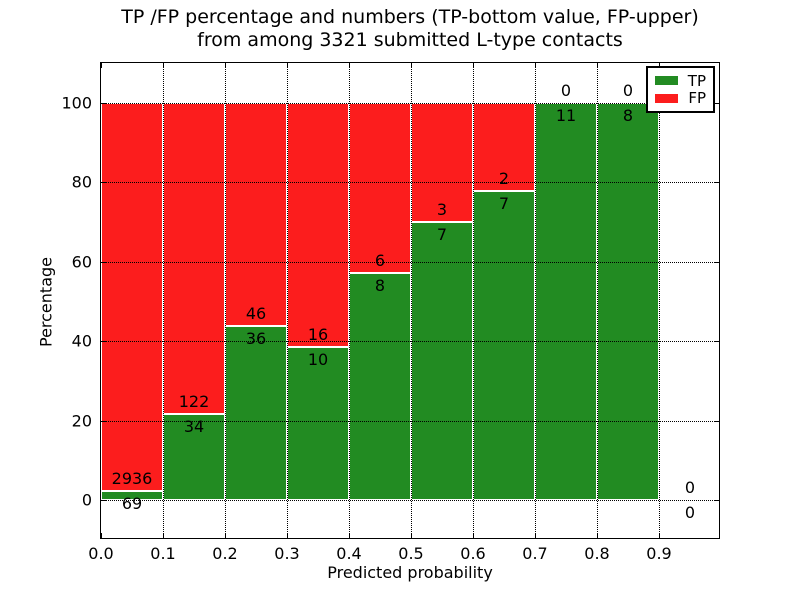 The height and width of the screenshot is (600, 800). Describe the element at coordinates (287, 553) in the screenshot. I see `x-tick-label: 0.3` at that location.